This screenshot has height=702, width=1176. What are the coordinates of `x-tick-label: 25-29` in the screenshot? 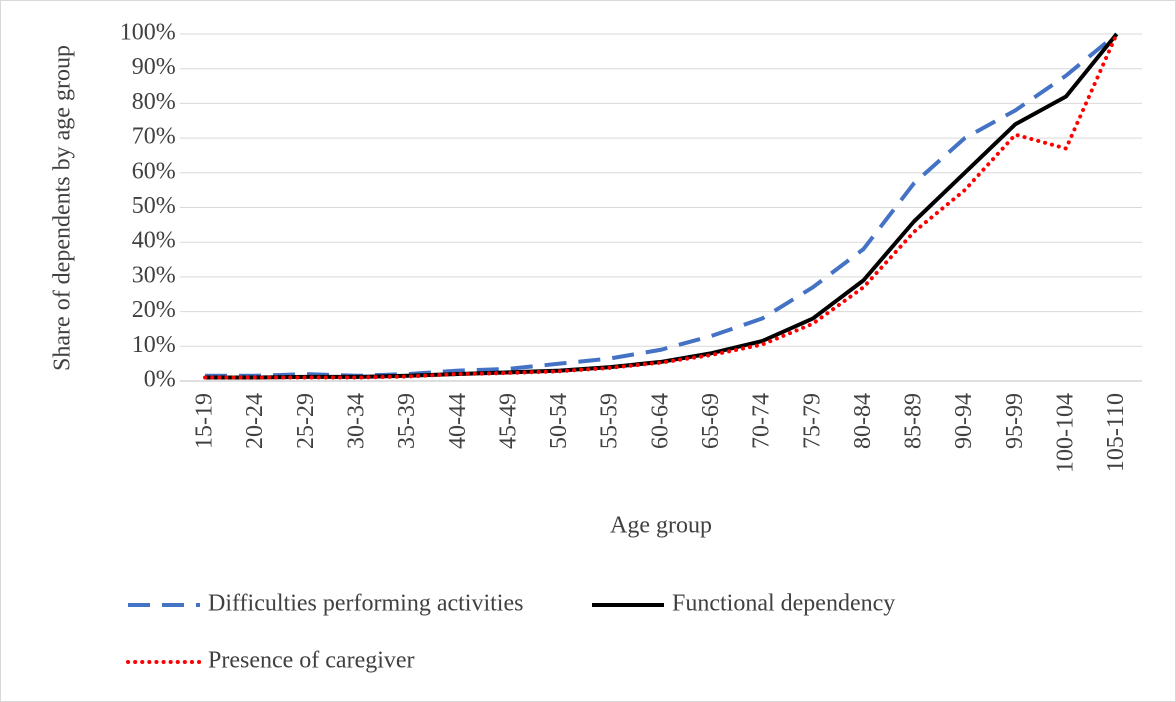 It's located at (306, 421).